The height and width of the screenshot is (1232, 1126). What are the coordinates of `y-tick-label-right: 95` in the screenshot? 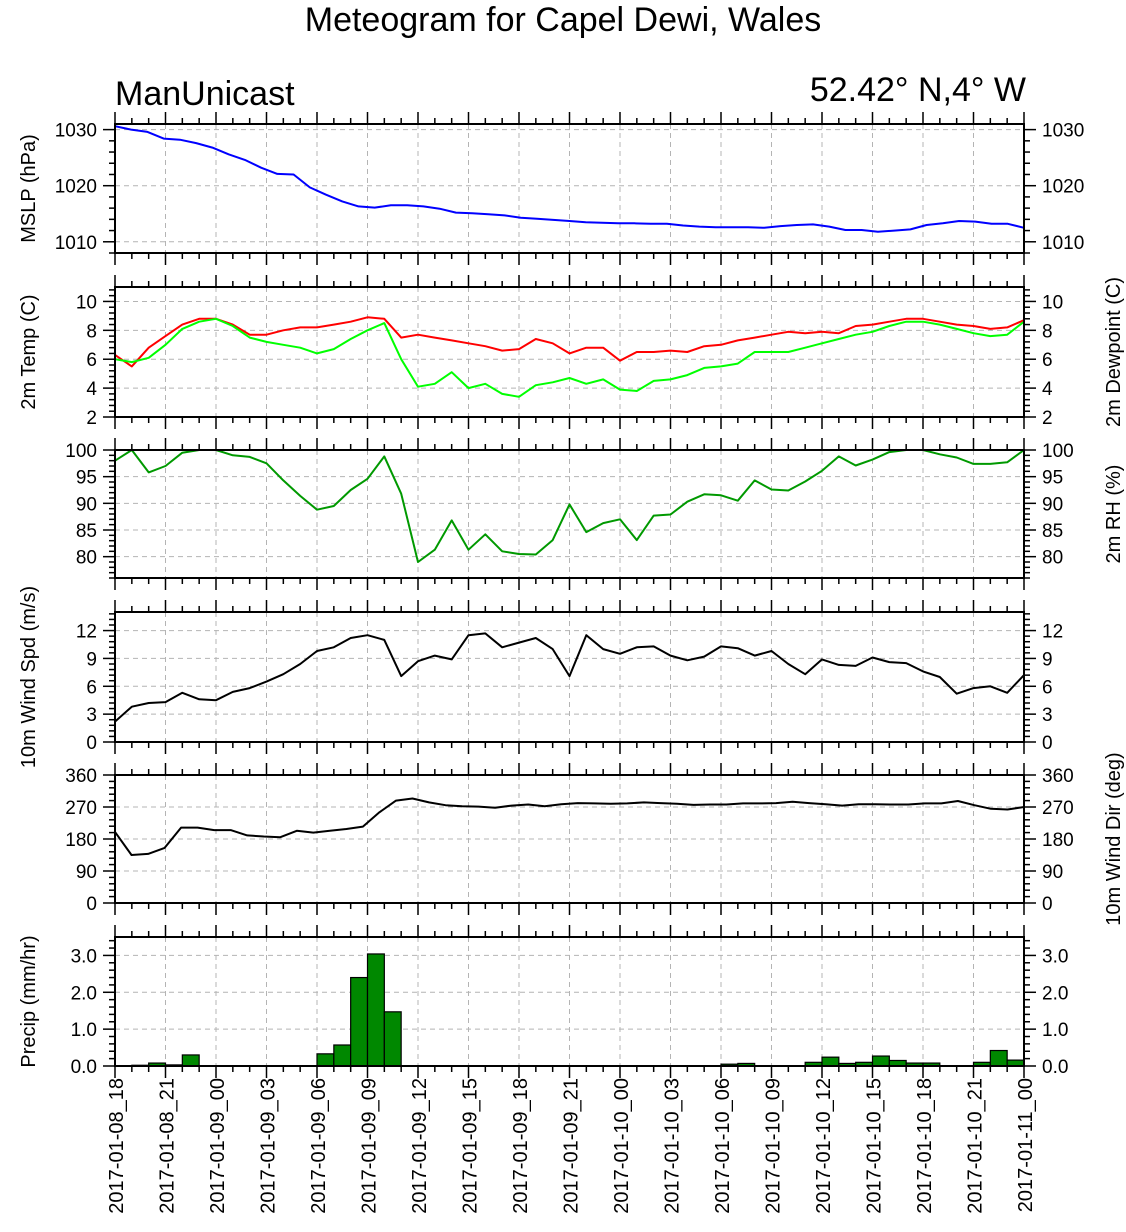 It's located at (1052, 478).